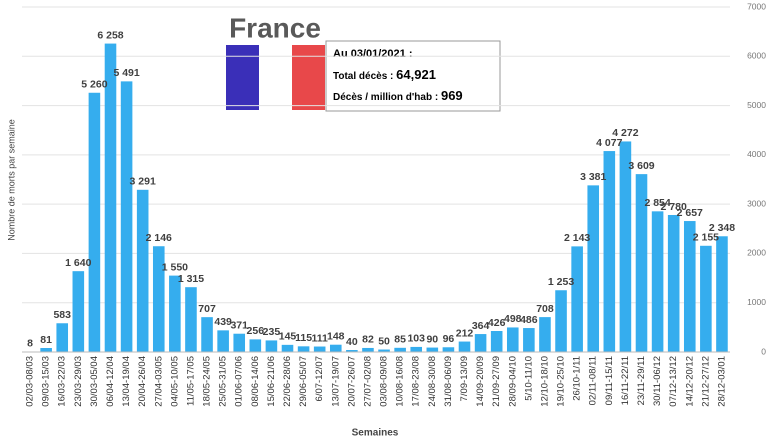 The image size is (768, 440). What do you see at coordinates (126, 381) in the screenshot?
I see `x-tick-label: 13/04-19/04` at bounding box center [126, 381].